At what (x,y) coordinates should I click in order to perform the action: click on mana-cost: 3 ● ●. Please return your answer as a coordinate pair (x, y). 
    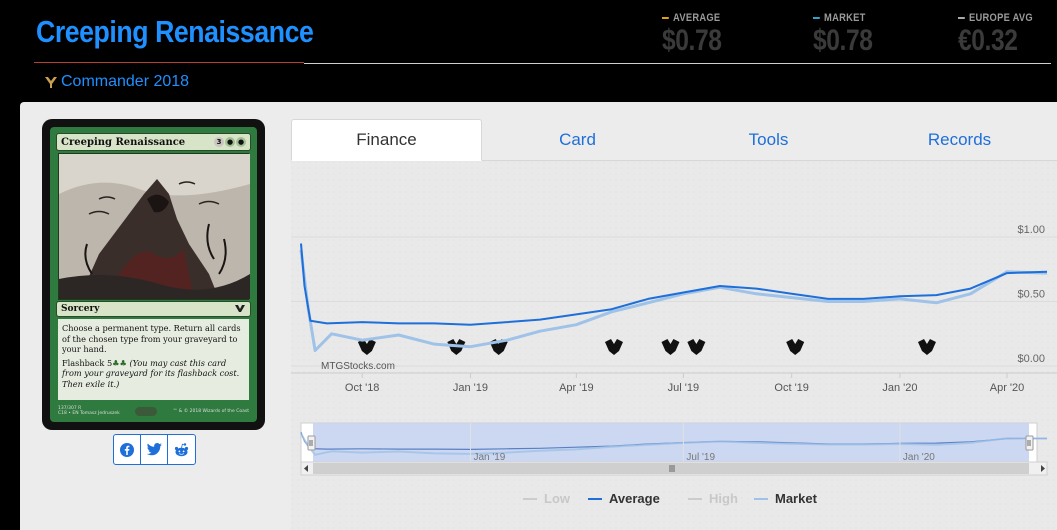
    Looking at the image, I should click on (230, 142).